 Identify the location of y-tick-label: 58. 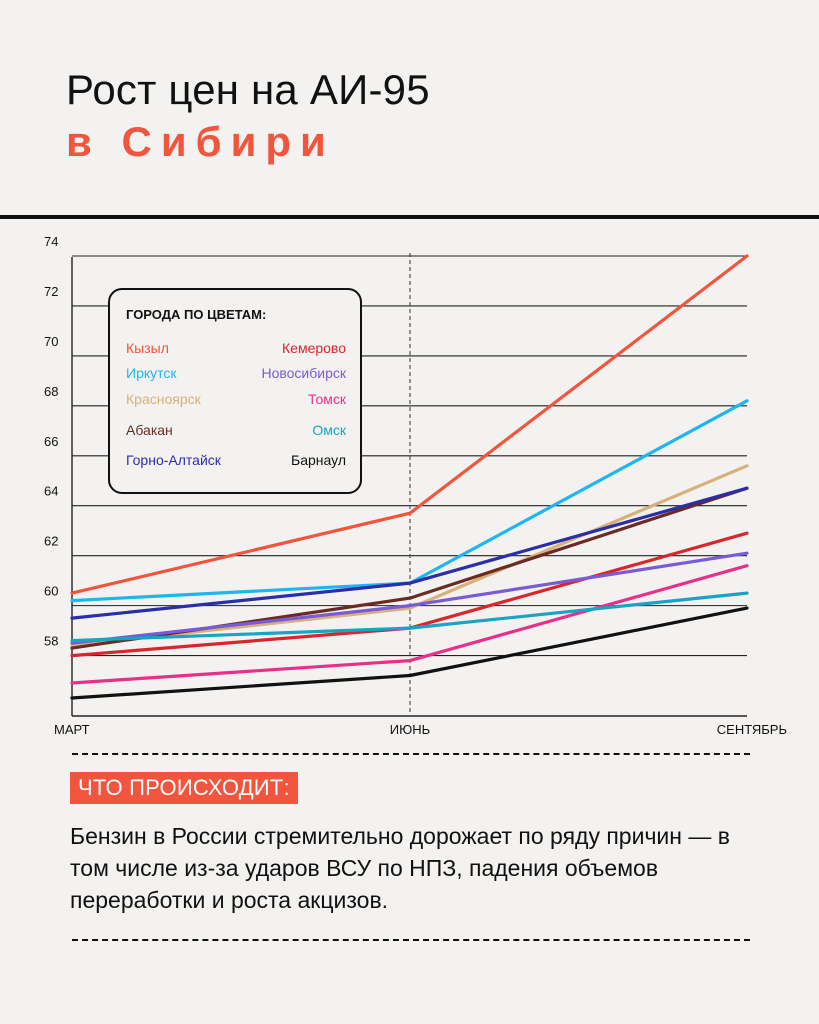
(51, 641).